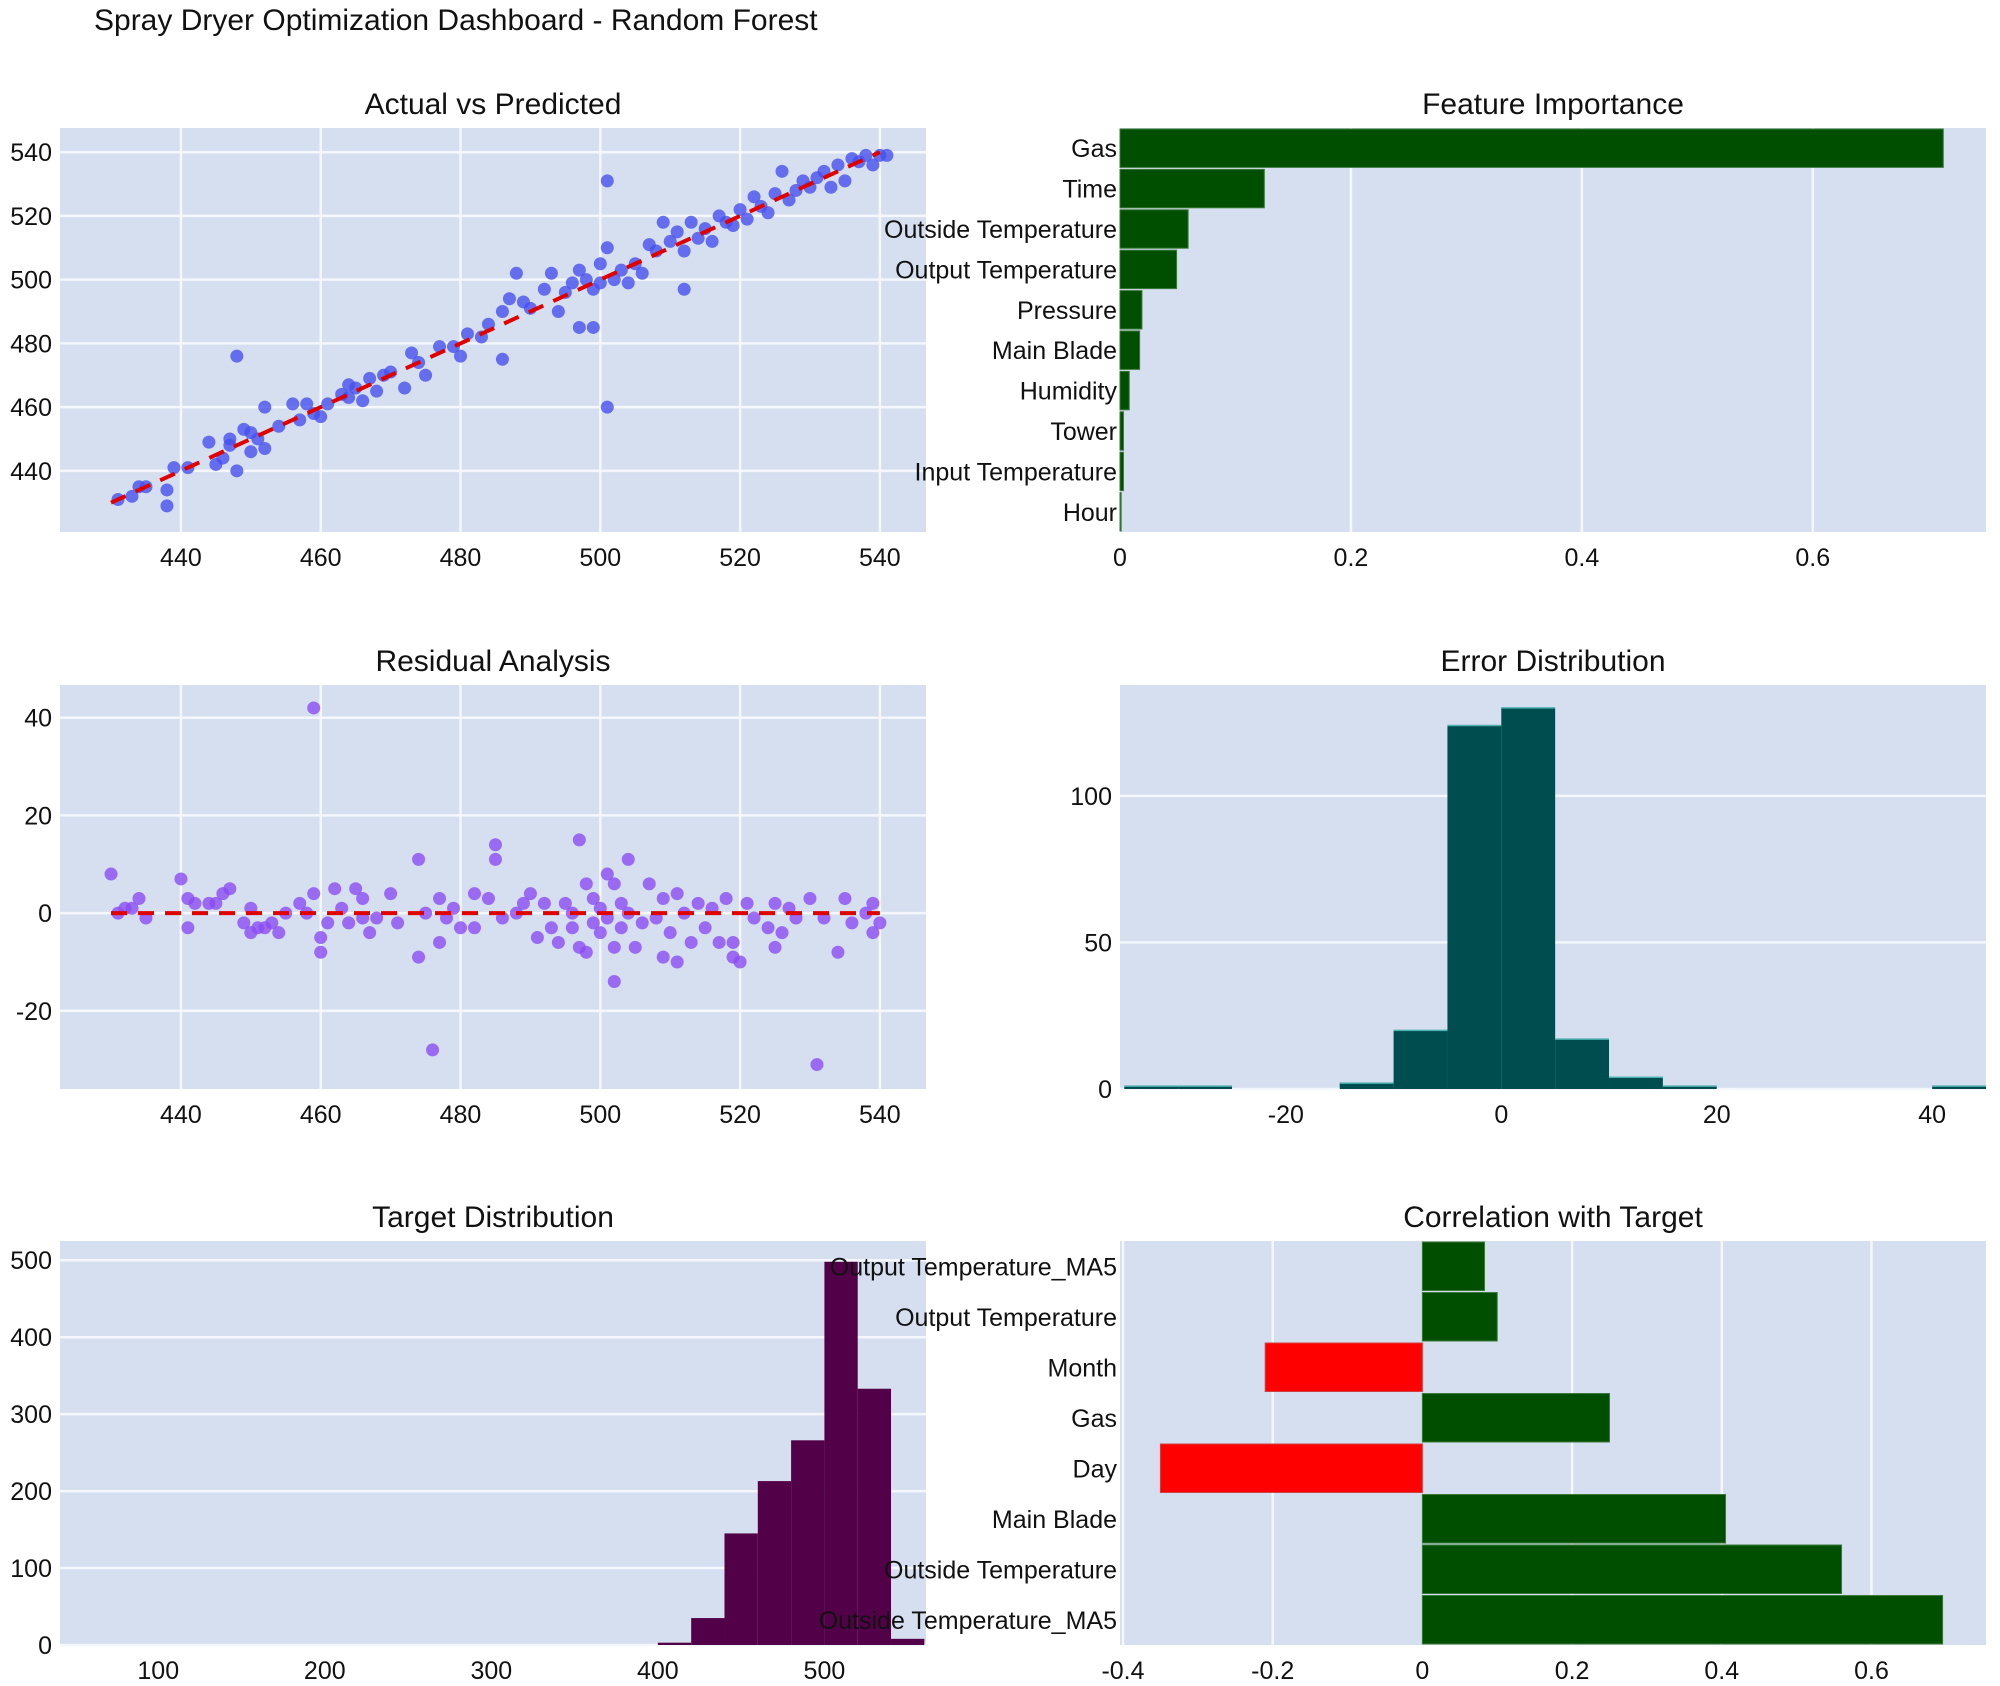 The image size is (2000, 1686). Describe the element at coordinates (880, 558) in the screenshot. I see `x-tick-label: 540` at that location.